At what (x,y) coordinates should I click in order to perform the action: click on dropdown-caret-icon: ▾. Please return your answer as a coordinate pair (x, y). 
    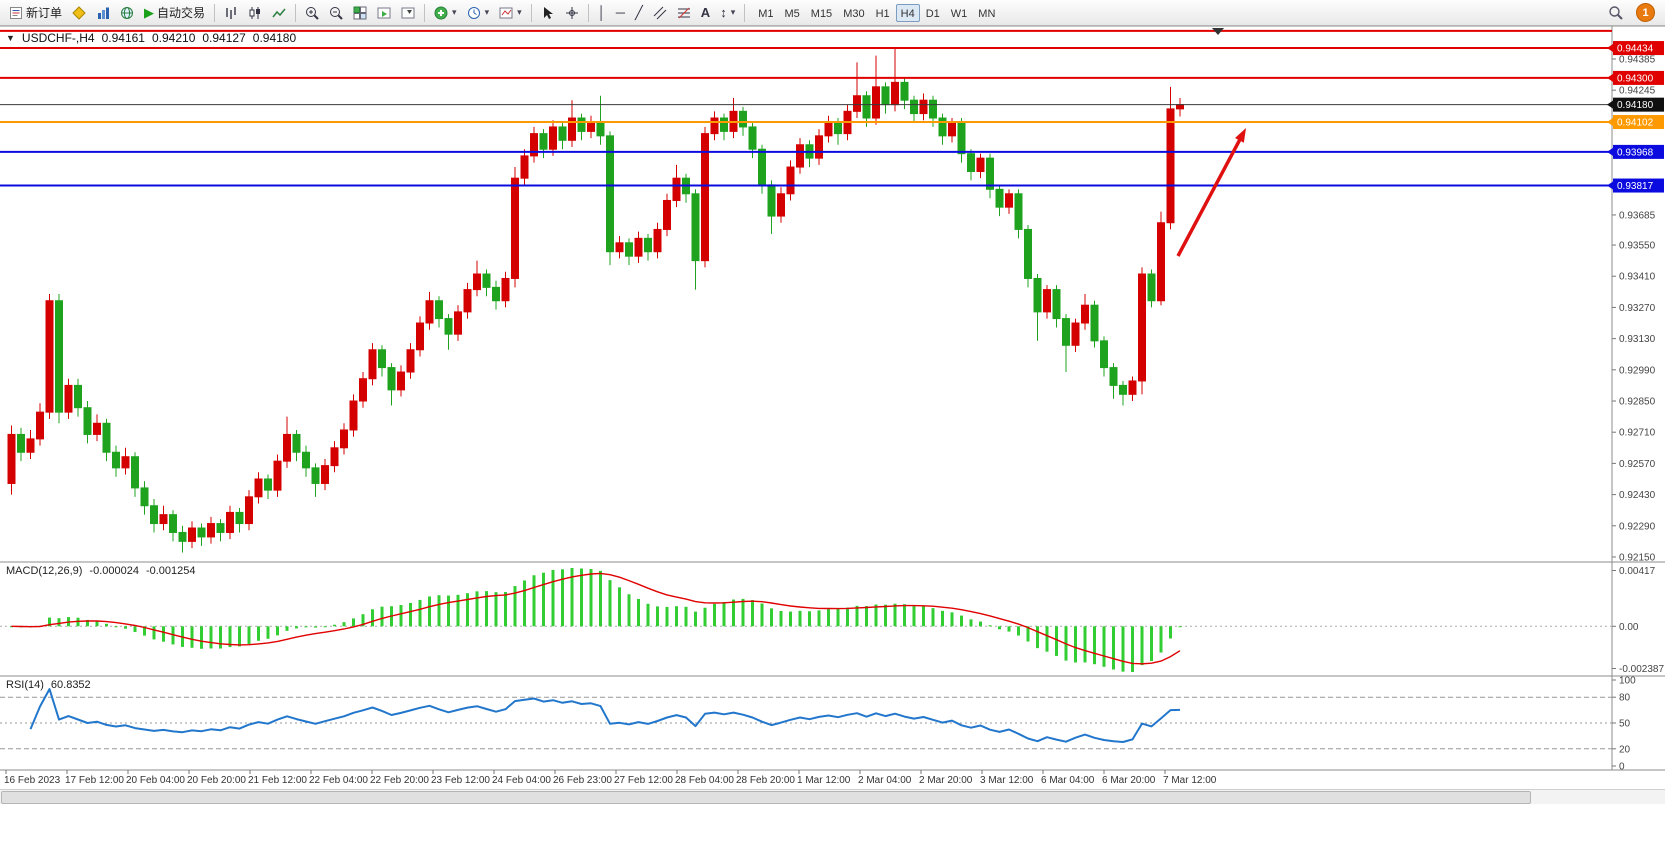
    Looking at the image, I should click on (487, 12).